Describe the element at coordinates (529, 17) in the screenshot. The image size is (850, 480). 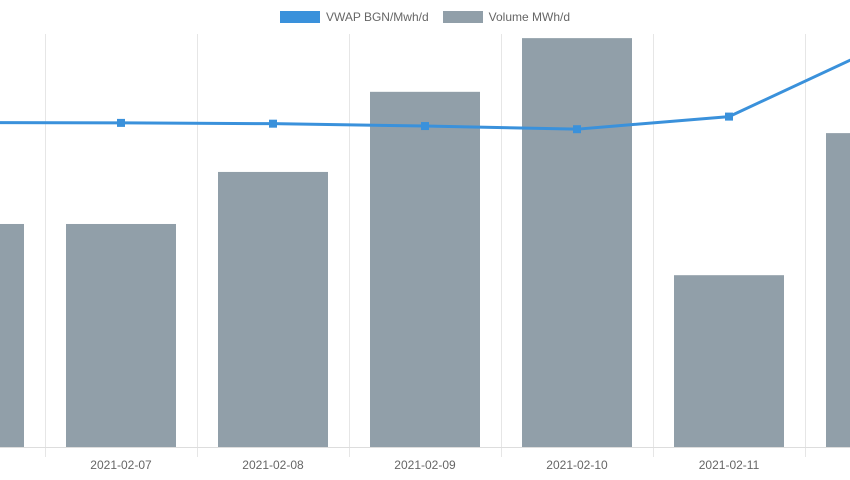
I see `legend-label-volume: Volume MWh/d` at that location.